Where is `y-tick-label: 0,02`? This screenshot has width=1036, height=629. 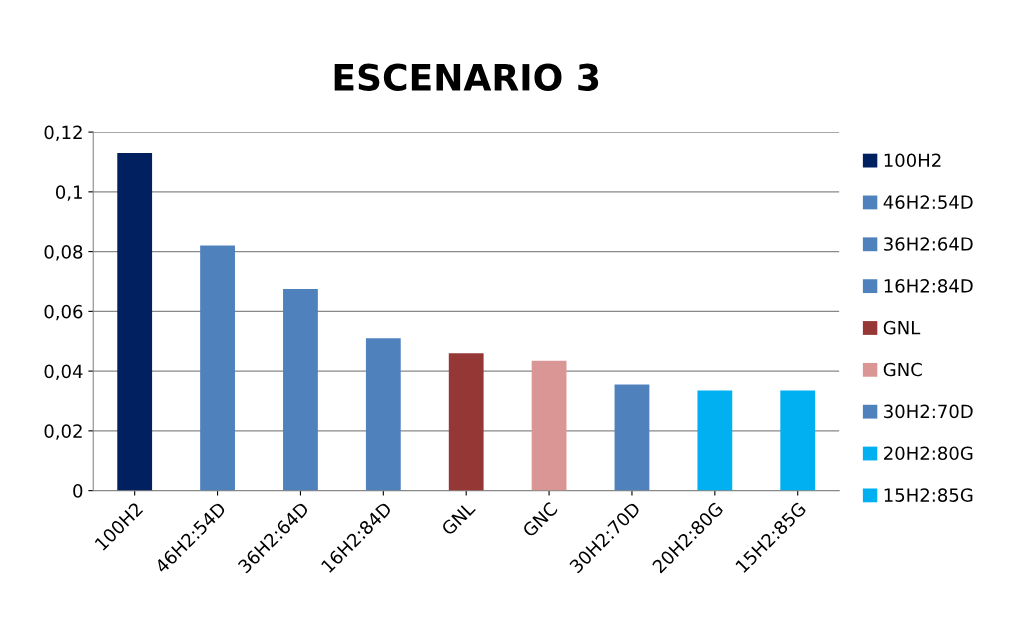 y-tick-label: 0,02 is located at coordinates (63, 432).